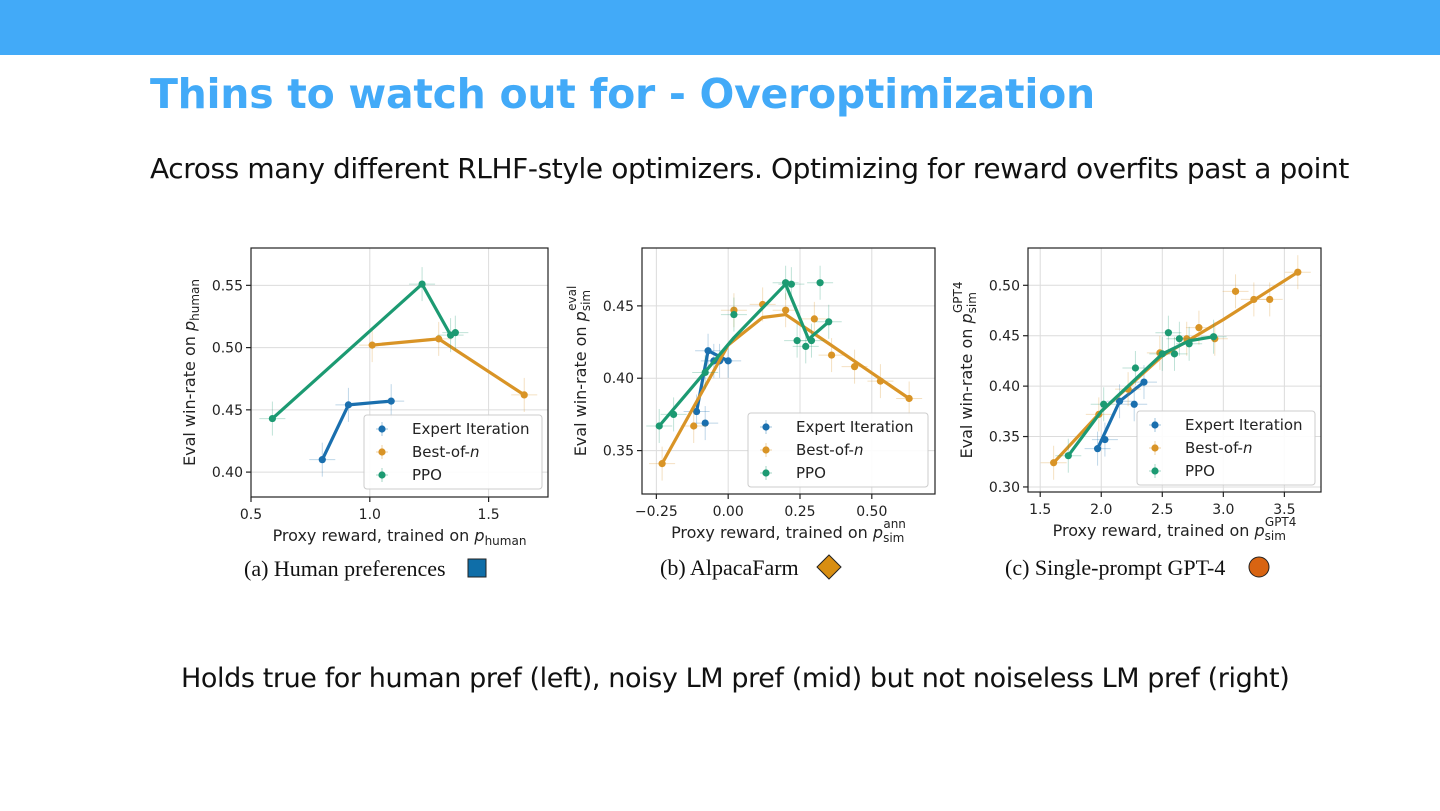  I want to click on y-tick-label: 0.30, so click(1004, 488).